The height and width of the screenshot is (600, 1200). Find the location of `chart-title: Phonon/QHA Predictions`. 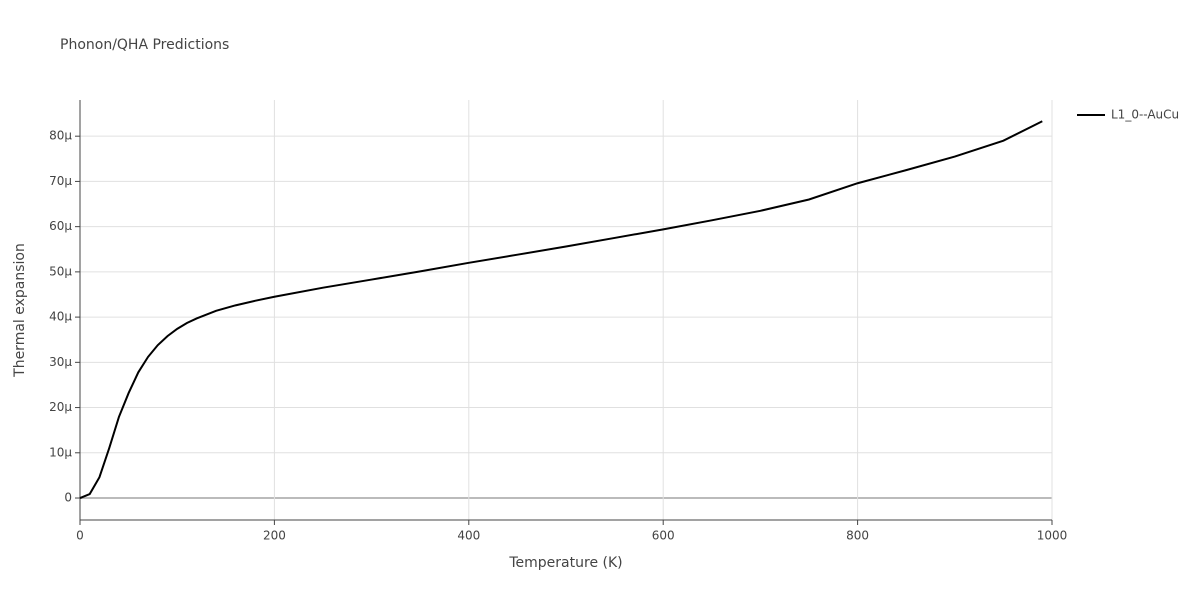

chart-title: Phonon/QHA Predictions is located at coordinates (144, 45).